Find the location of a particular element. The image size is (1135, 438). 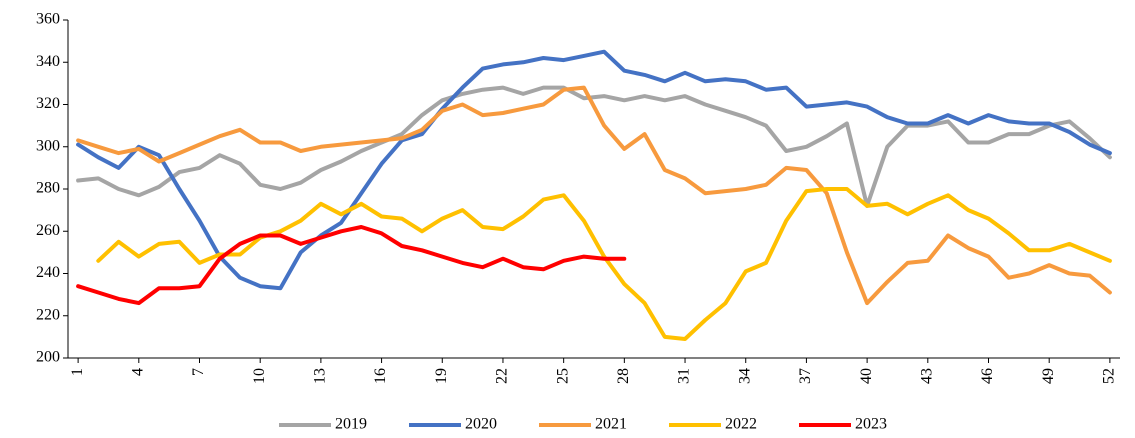

y-tick-label: 240 is located at coordinates (48, 272).